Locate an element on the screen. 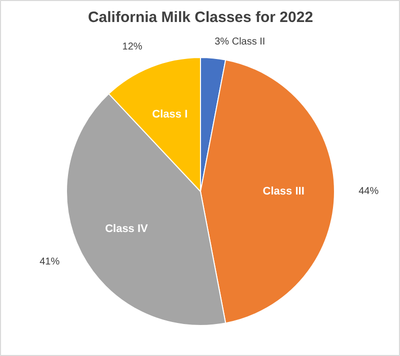 This screenshot has height=356, width=400. slice-label: Class IV is located at coordinates (127, 229).